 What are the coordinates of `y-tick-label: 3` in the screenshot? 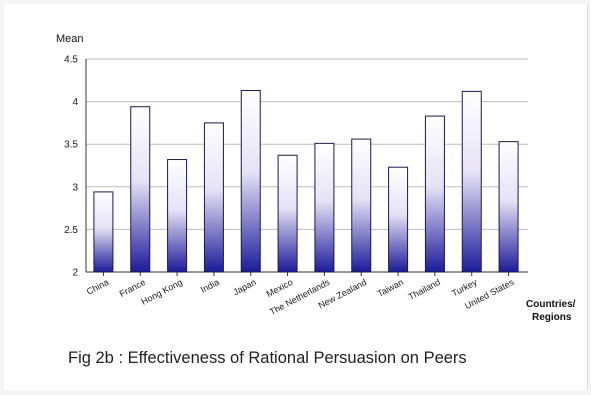 It's located at (75, 187).